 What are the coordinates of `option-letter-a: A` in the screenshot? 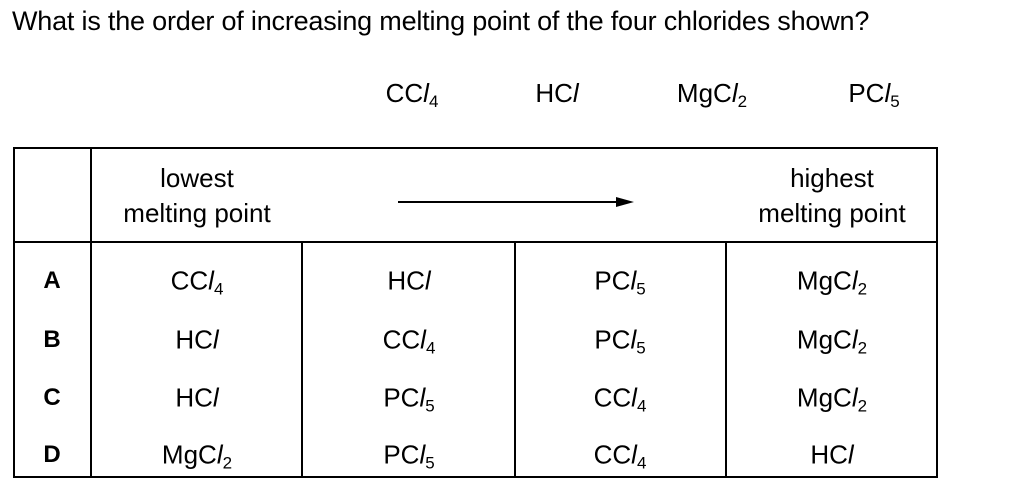 It's located at (52, 280).